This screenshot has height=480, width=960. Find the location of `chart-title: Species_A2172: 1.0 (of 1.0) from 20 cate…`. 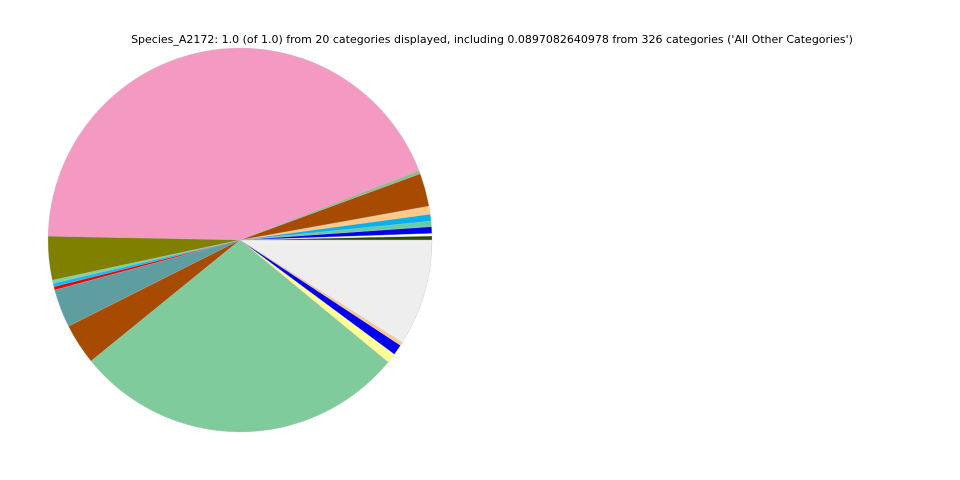

chart-title: Species_A2172: 1.0 (of 1.0) from 20 cate… is located at coordinates (492, 39).